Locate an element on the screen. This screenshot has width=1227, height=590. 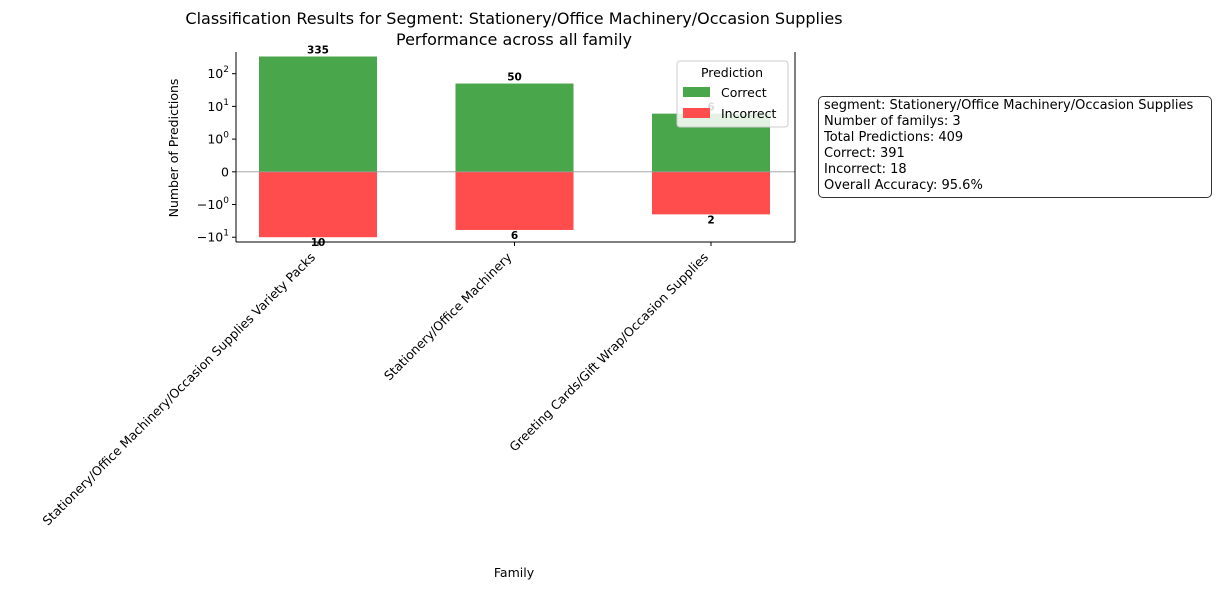
data-label-correct-0: 335 is located at coordinates (318, 51).